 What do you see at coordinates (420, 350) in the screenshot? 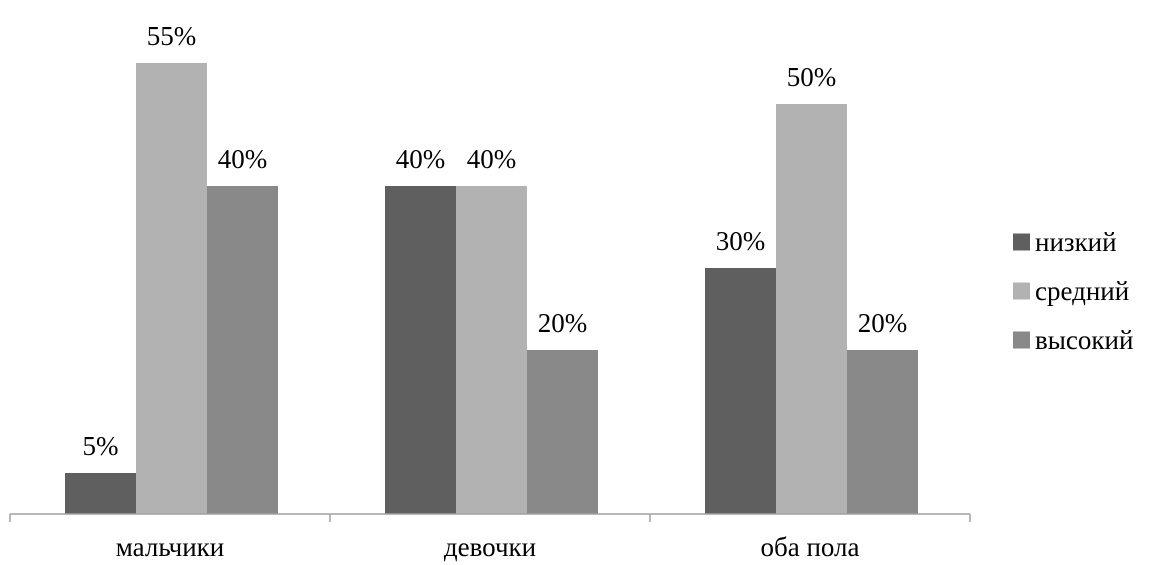
I see `bar-низкий-девочки` at bounding box center [420, 350].